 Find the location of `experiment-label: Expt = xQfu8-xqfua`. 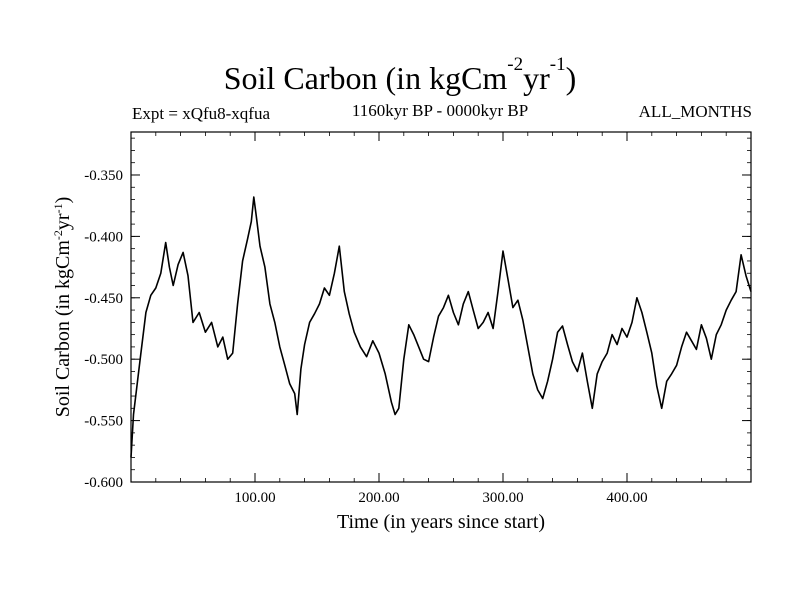

experiment-label: Expt = xQfu8-xqfua is located at coordinates (201, 113).